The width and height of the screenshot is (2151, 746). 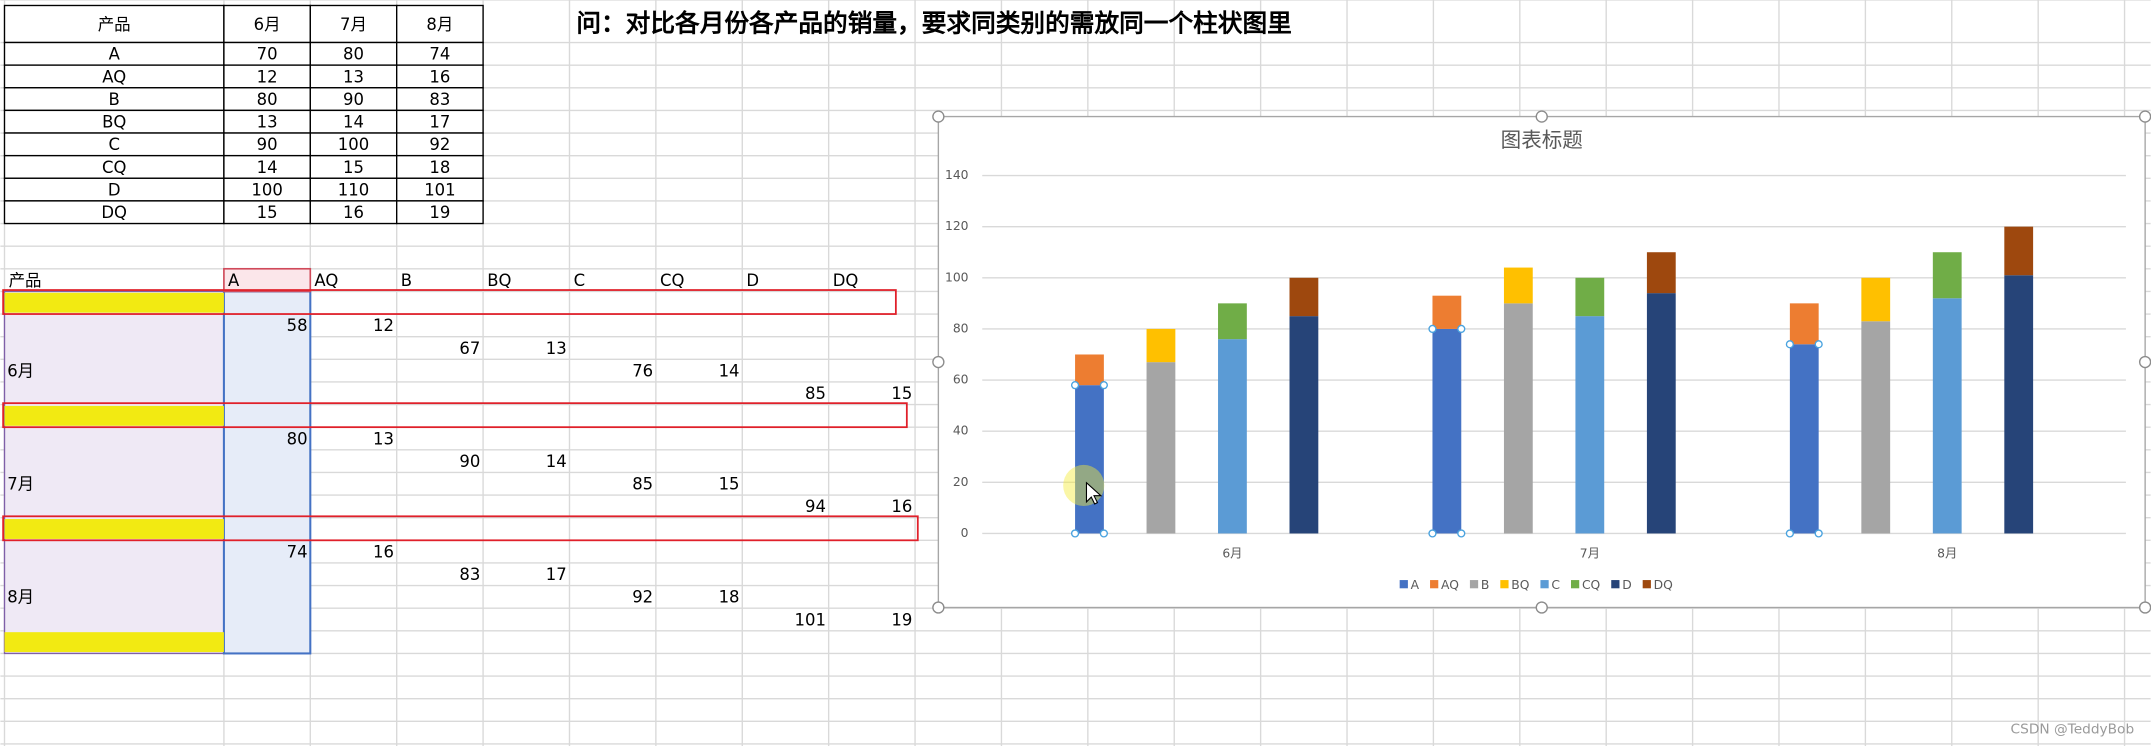 I want to click on sheet-header: 产品, so click(x=25, y=280).